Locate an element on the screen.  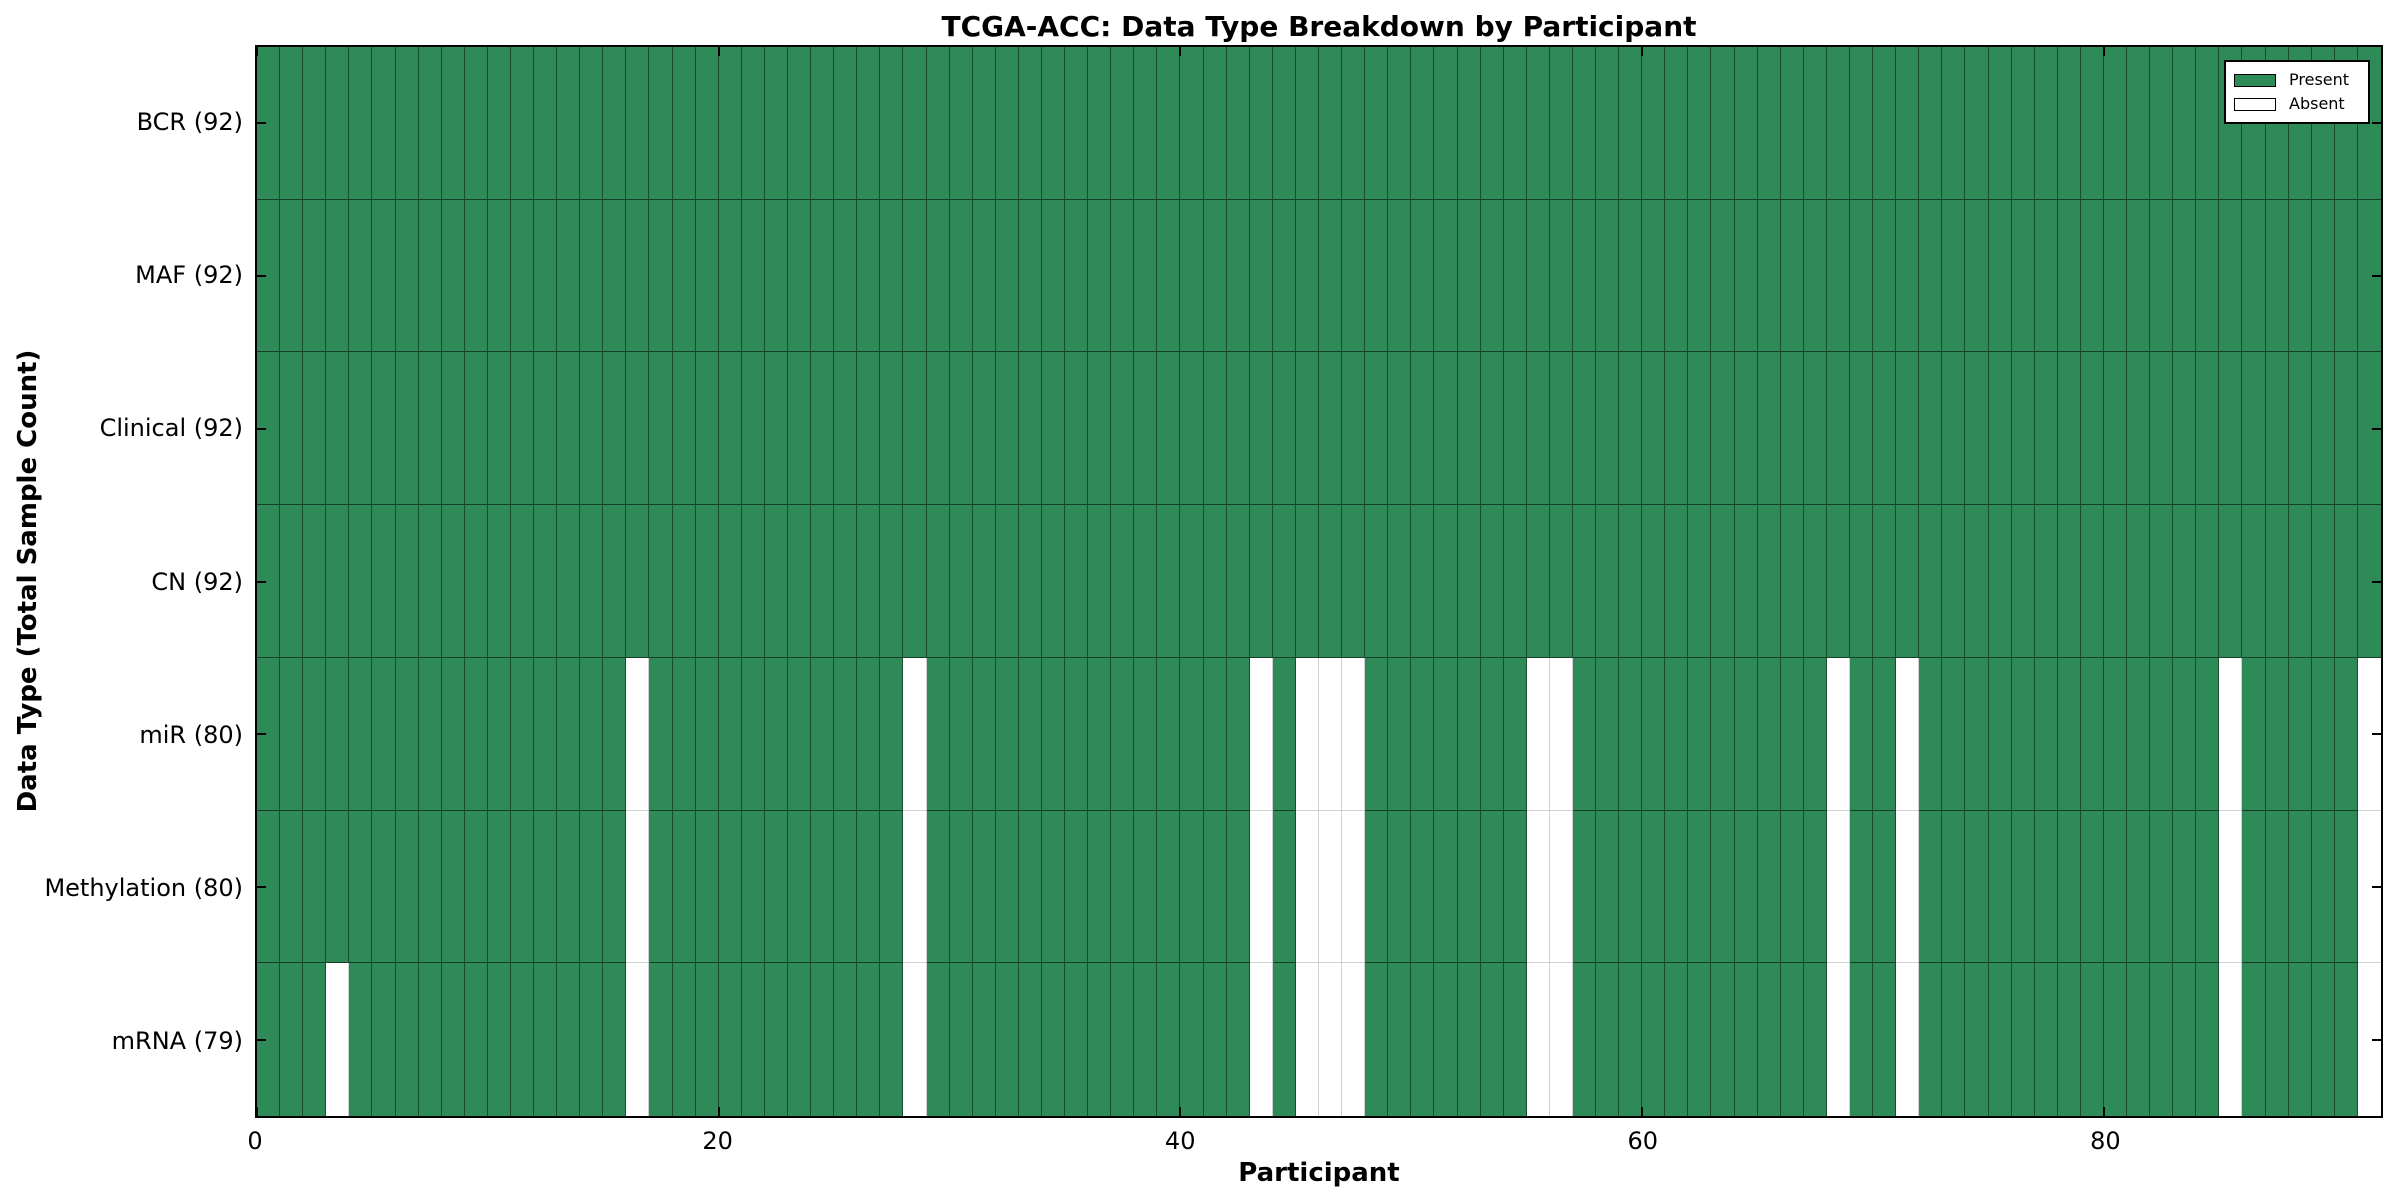
x-tick-label: 60 is located at coordinates (1643, 1141).